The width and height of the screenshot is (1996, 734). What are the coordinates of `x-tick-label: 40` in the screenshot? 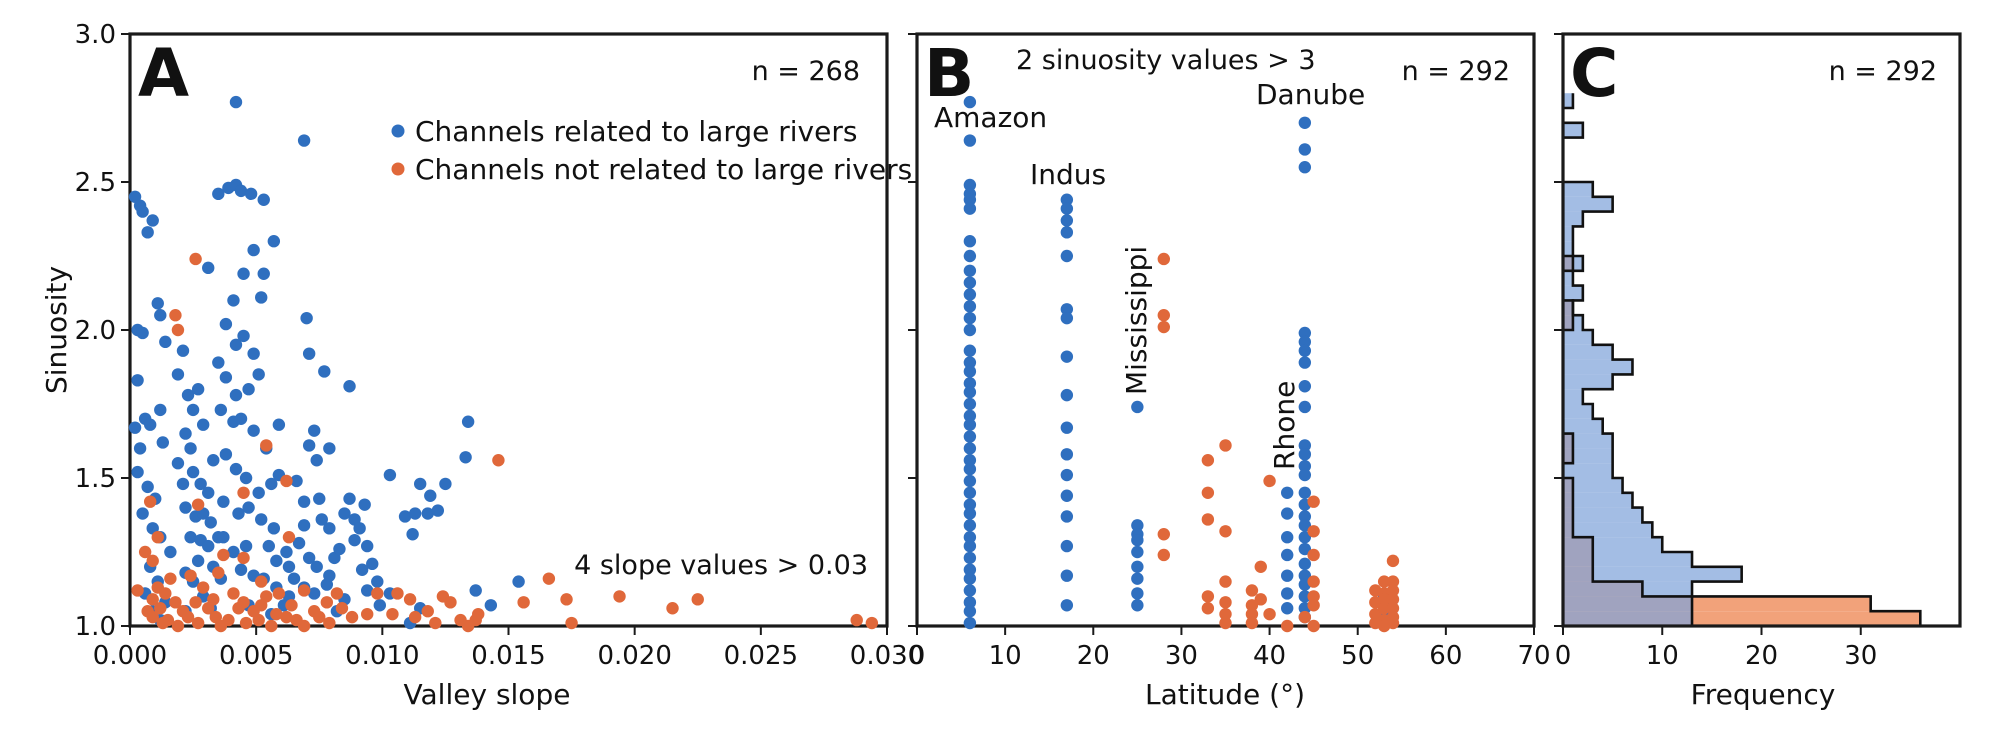 It's located at (1269, 656).